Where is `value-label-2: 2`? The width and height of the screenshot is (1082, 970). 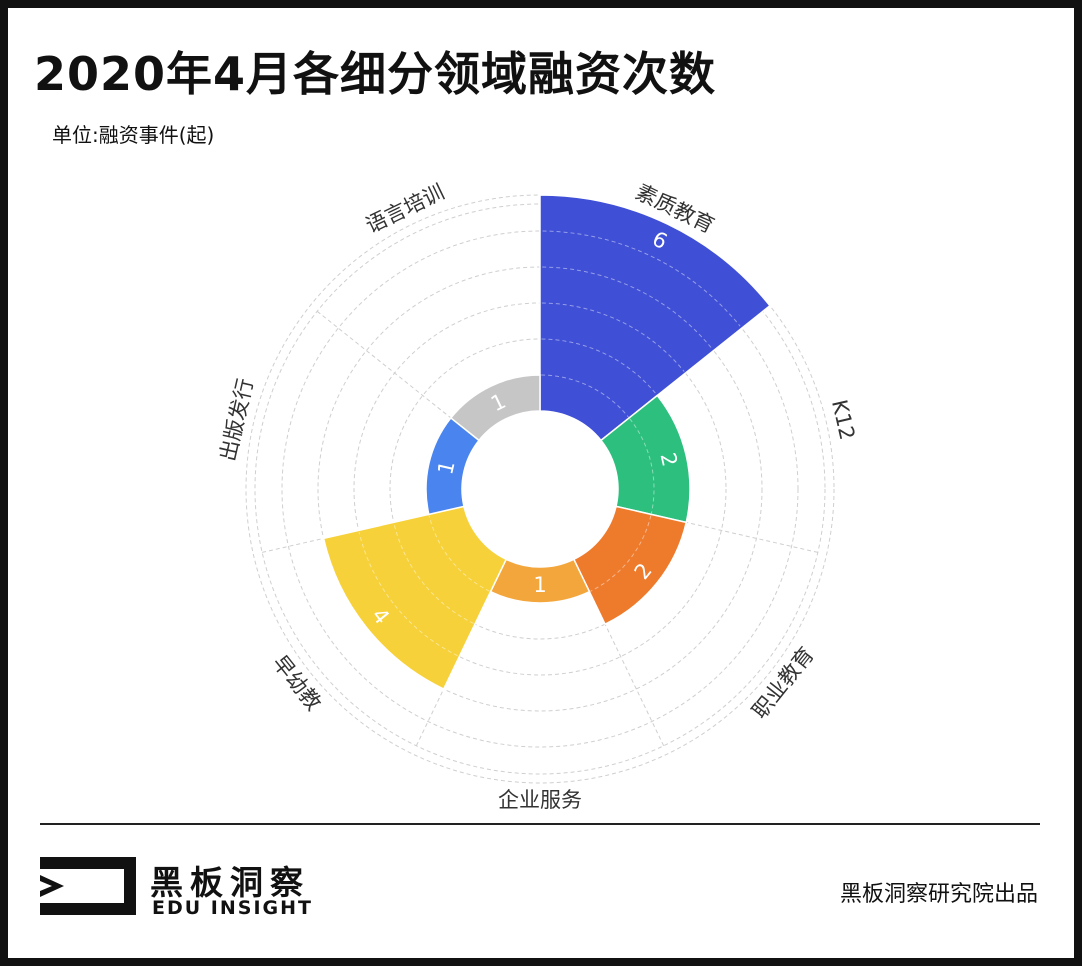
value-label-2: 2 is located at coordinates (669, 459).